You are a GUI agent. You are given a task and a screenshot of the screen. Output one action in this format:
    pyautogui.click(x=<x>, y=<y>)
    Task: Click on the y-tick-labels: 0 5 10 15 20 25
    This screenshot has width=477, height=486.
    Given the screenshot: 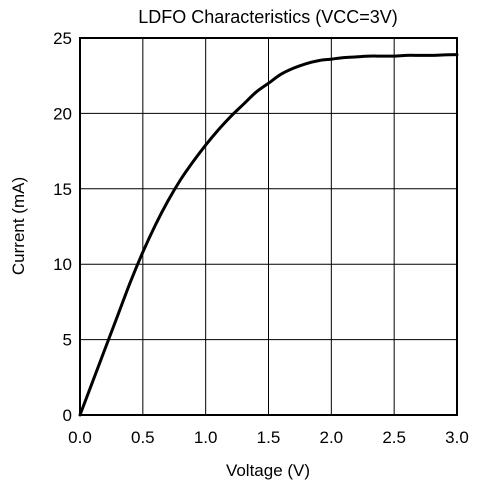 What is the action you would take?
    pyautogui.click(x=62, y=227)
    